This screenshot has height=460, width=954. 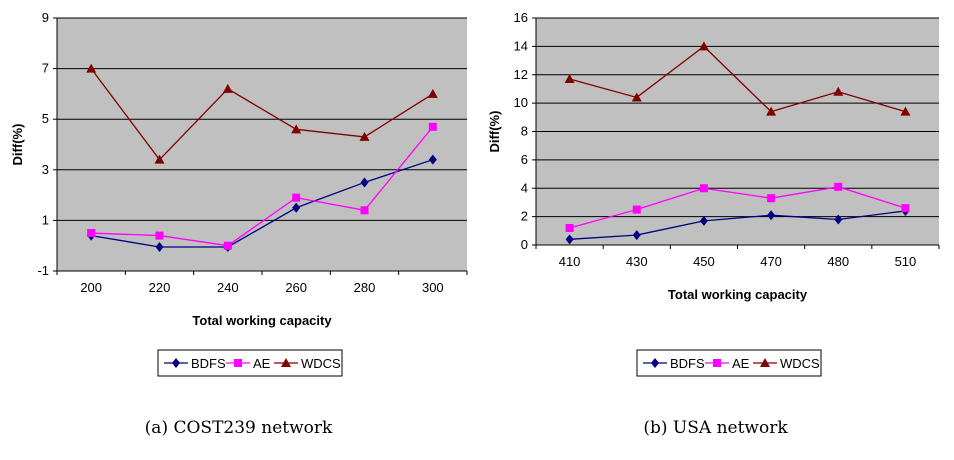 I want to click on y-tick-label: 9, so click(x=45, y=17).